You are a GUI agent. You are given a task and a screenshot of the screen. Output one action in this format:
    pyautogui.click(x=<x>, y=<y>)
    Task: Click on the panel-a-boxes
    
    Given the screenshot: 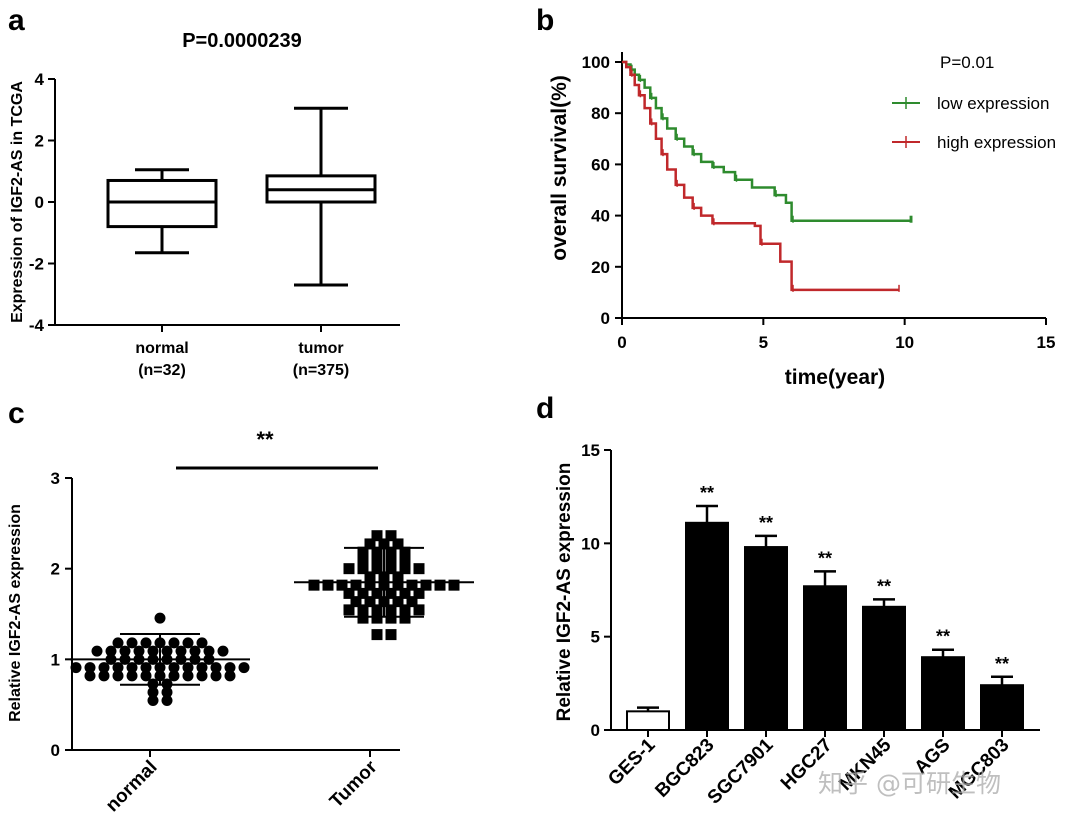 What is the action you would take?
    pyautogui.click(x=241, y=196)
    